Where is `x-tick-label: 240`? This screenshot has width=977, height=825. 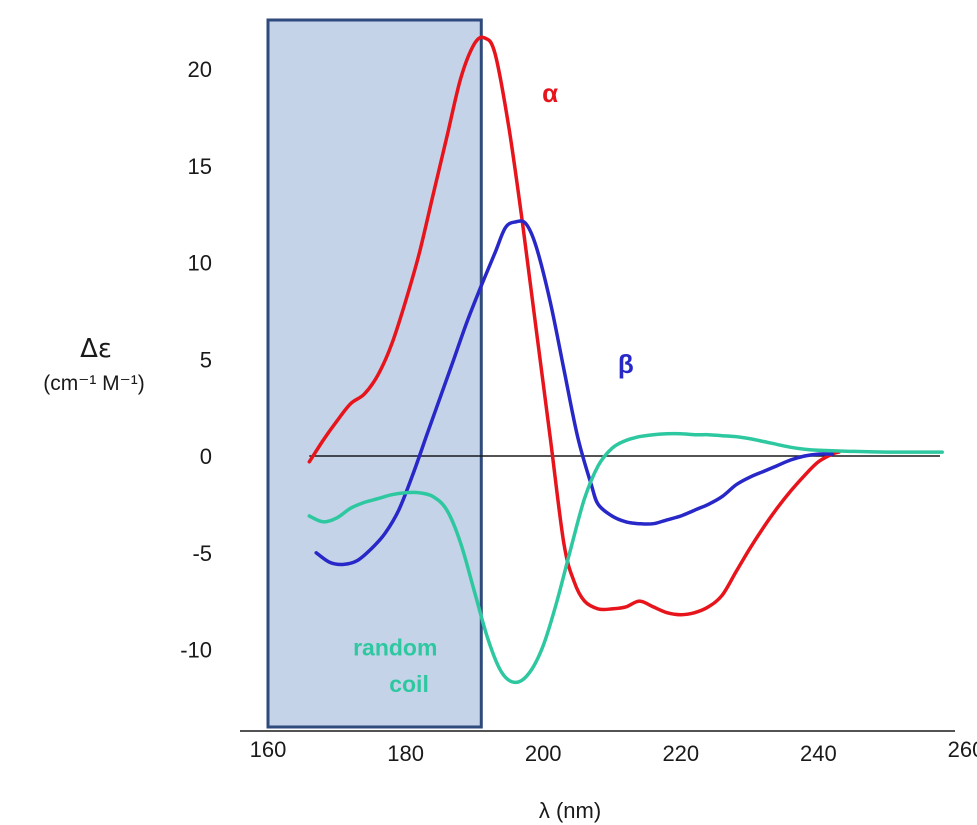 x-tick-label: 240 is located at coordinates (818, 753).